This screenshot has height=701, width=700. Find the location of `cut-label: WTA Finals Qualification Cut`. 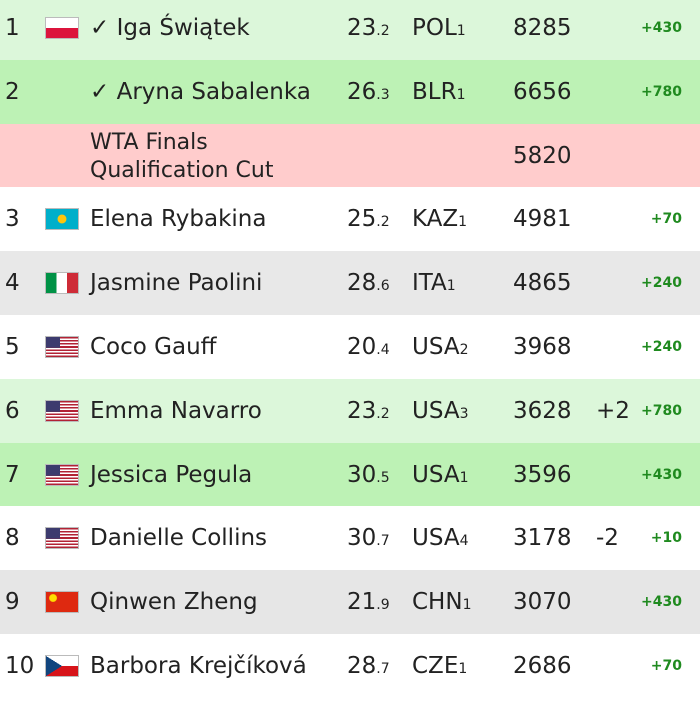

cut-label: WTA Finals Qualification Cut is located at coordinates (181, 157).